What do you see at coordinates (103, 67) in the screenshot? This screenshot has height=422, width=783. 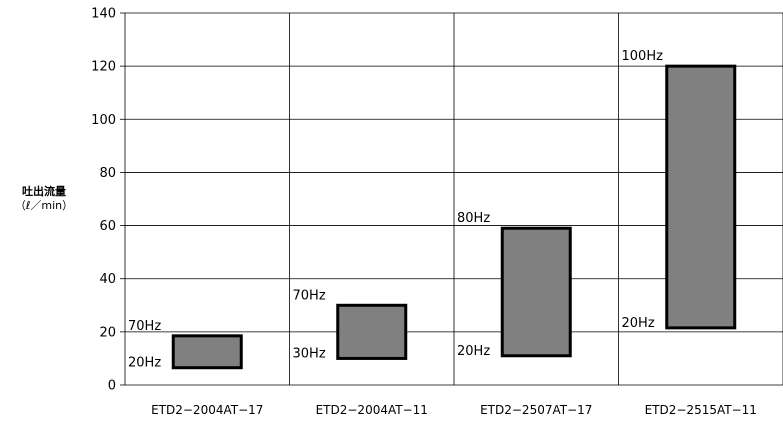 I see `y-tick-label: 120` at bounding box center [103, 67].